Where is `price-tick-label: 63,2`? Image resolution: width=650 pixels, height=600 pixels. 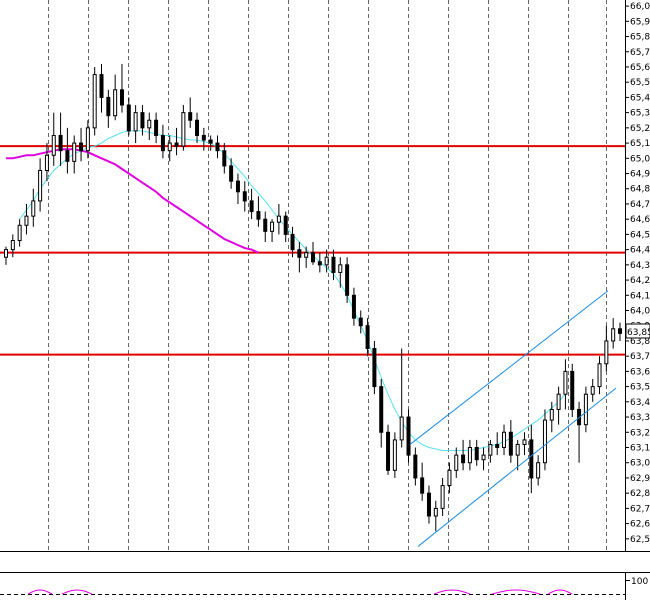 price-tick-label: 63,2 is located at coordinates (640, 433).